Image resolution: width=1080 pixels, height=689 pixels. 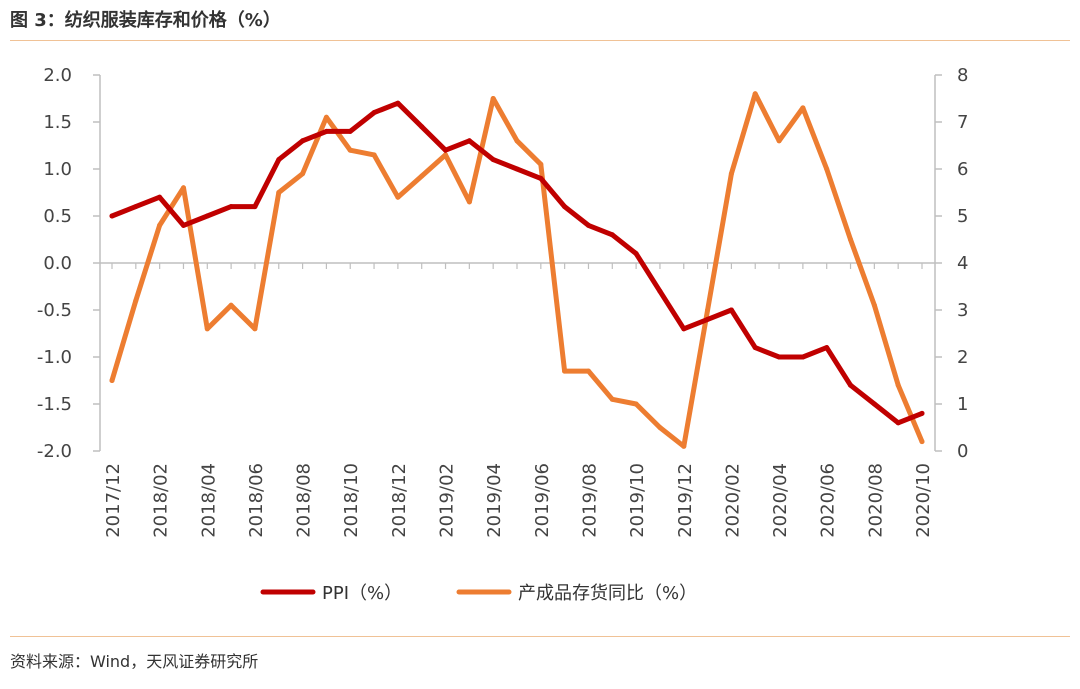 I want to click on x-tick-label: 2018/04, so click(x=208, y=500).